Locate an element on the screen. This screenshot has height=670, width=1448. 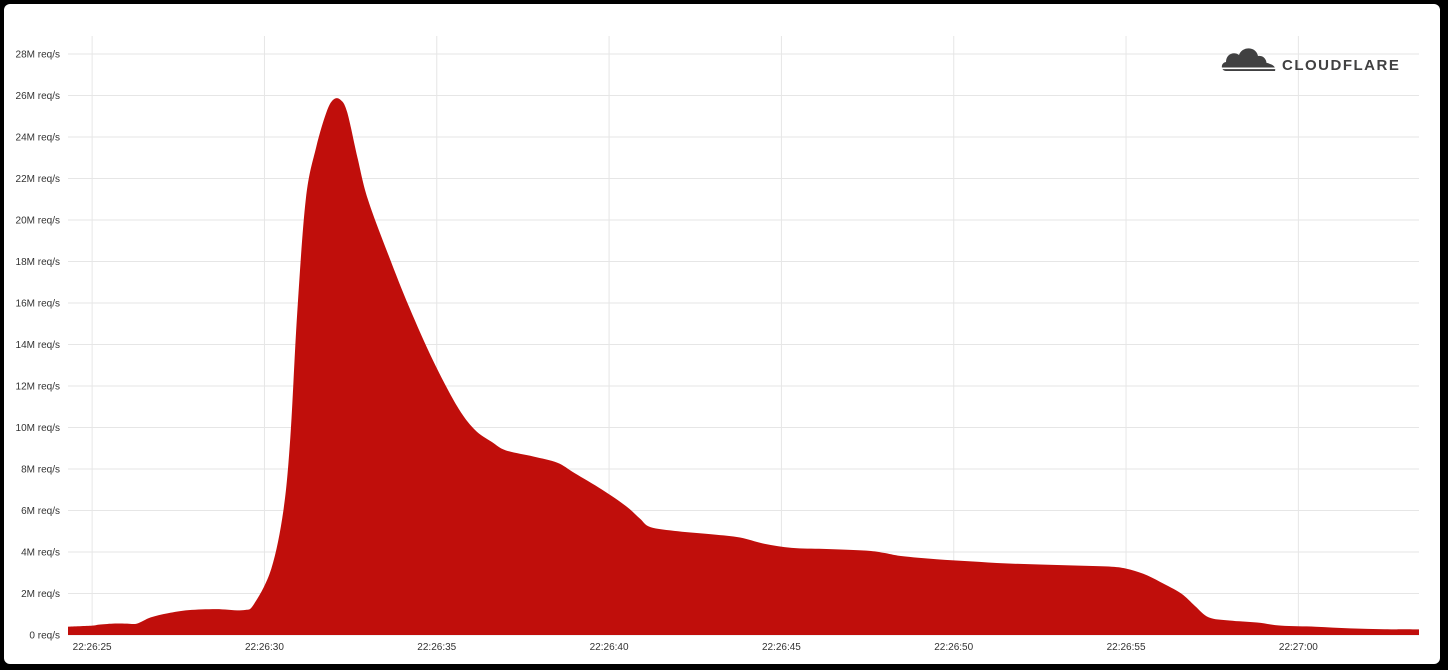
y-tick-label: 8M req/s is located at coordinates (40, 470).